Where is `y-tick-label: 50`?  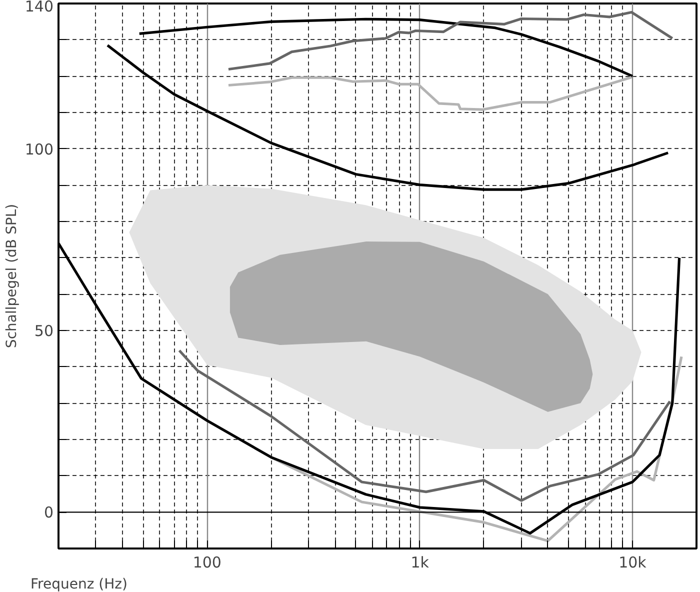 y-tick-label: 50 is located at coordinates (44, 331).